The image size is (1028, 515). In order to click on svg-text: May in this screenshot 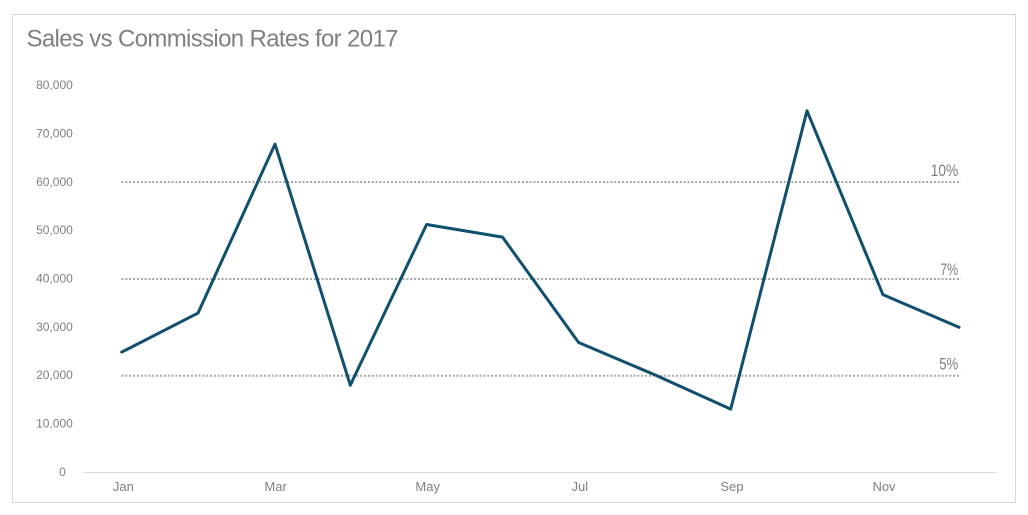, I will do `click(427, 486)`.